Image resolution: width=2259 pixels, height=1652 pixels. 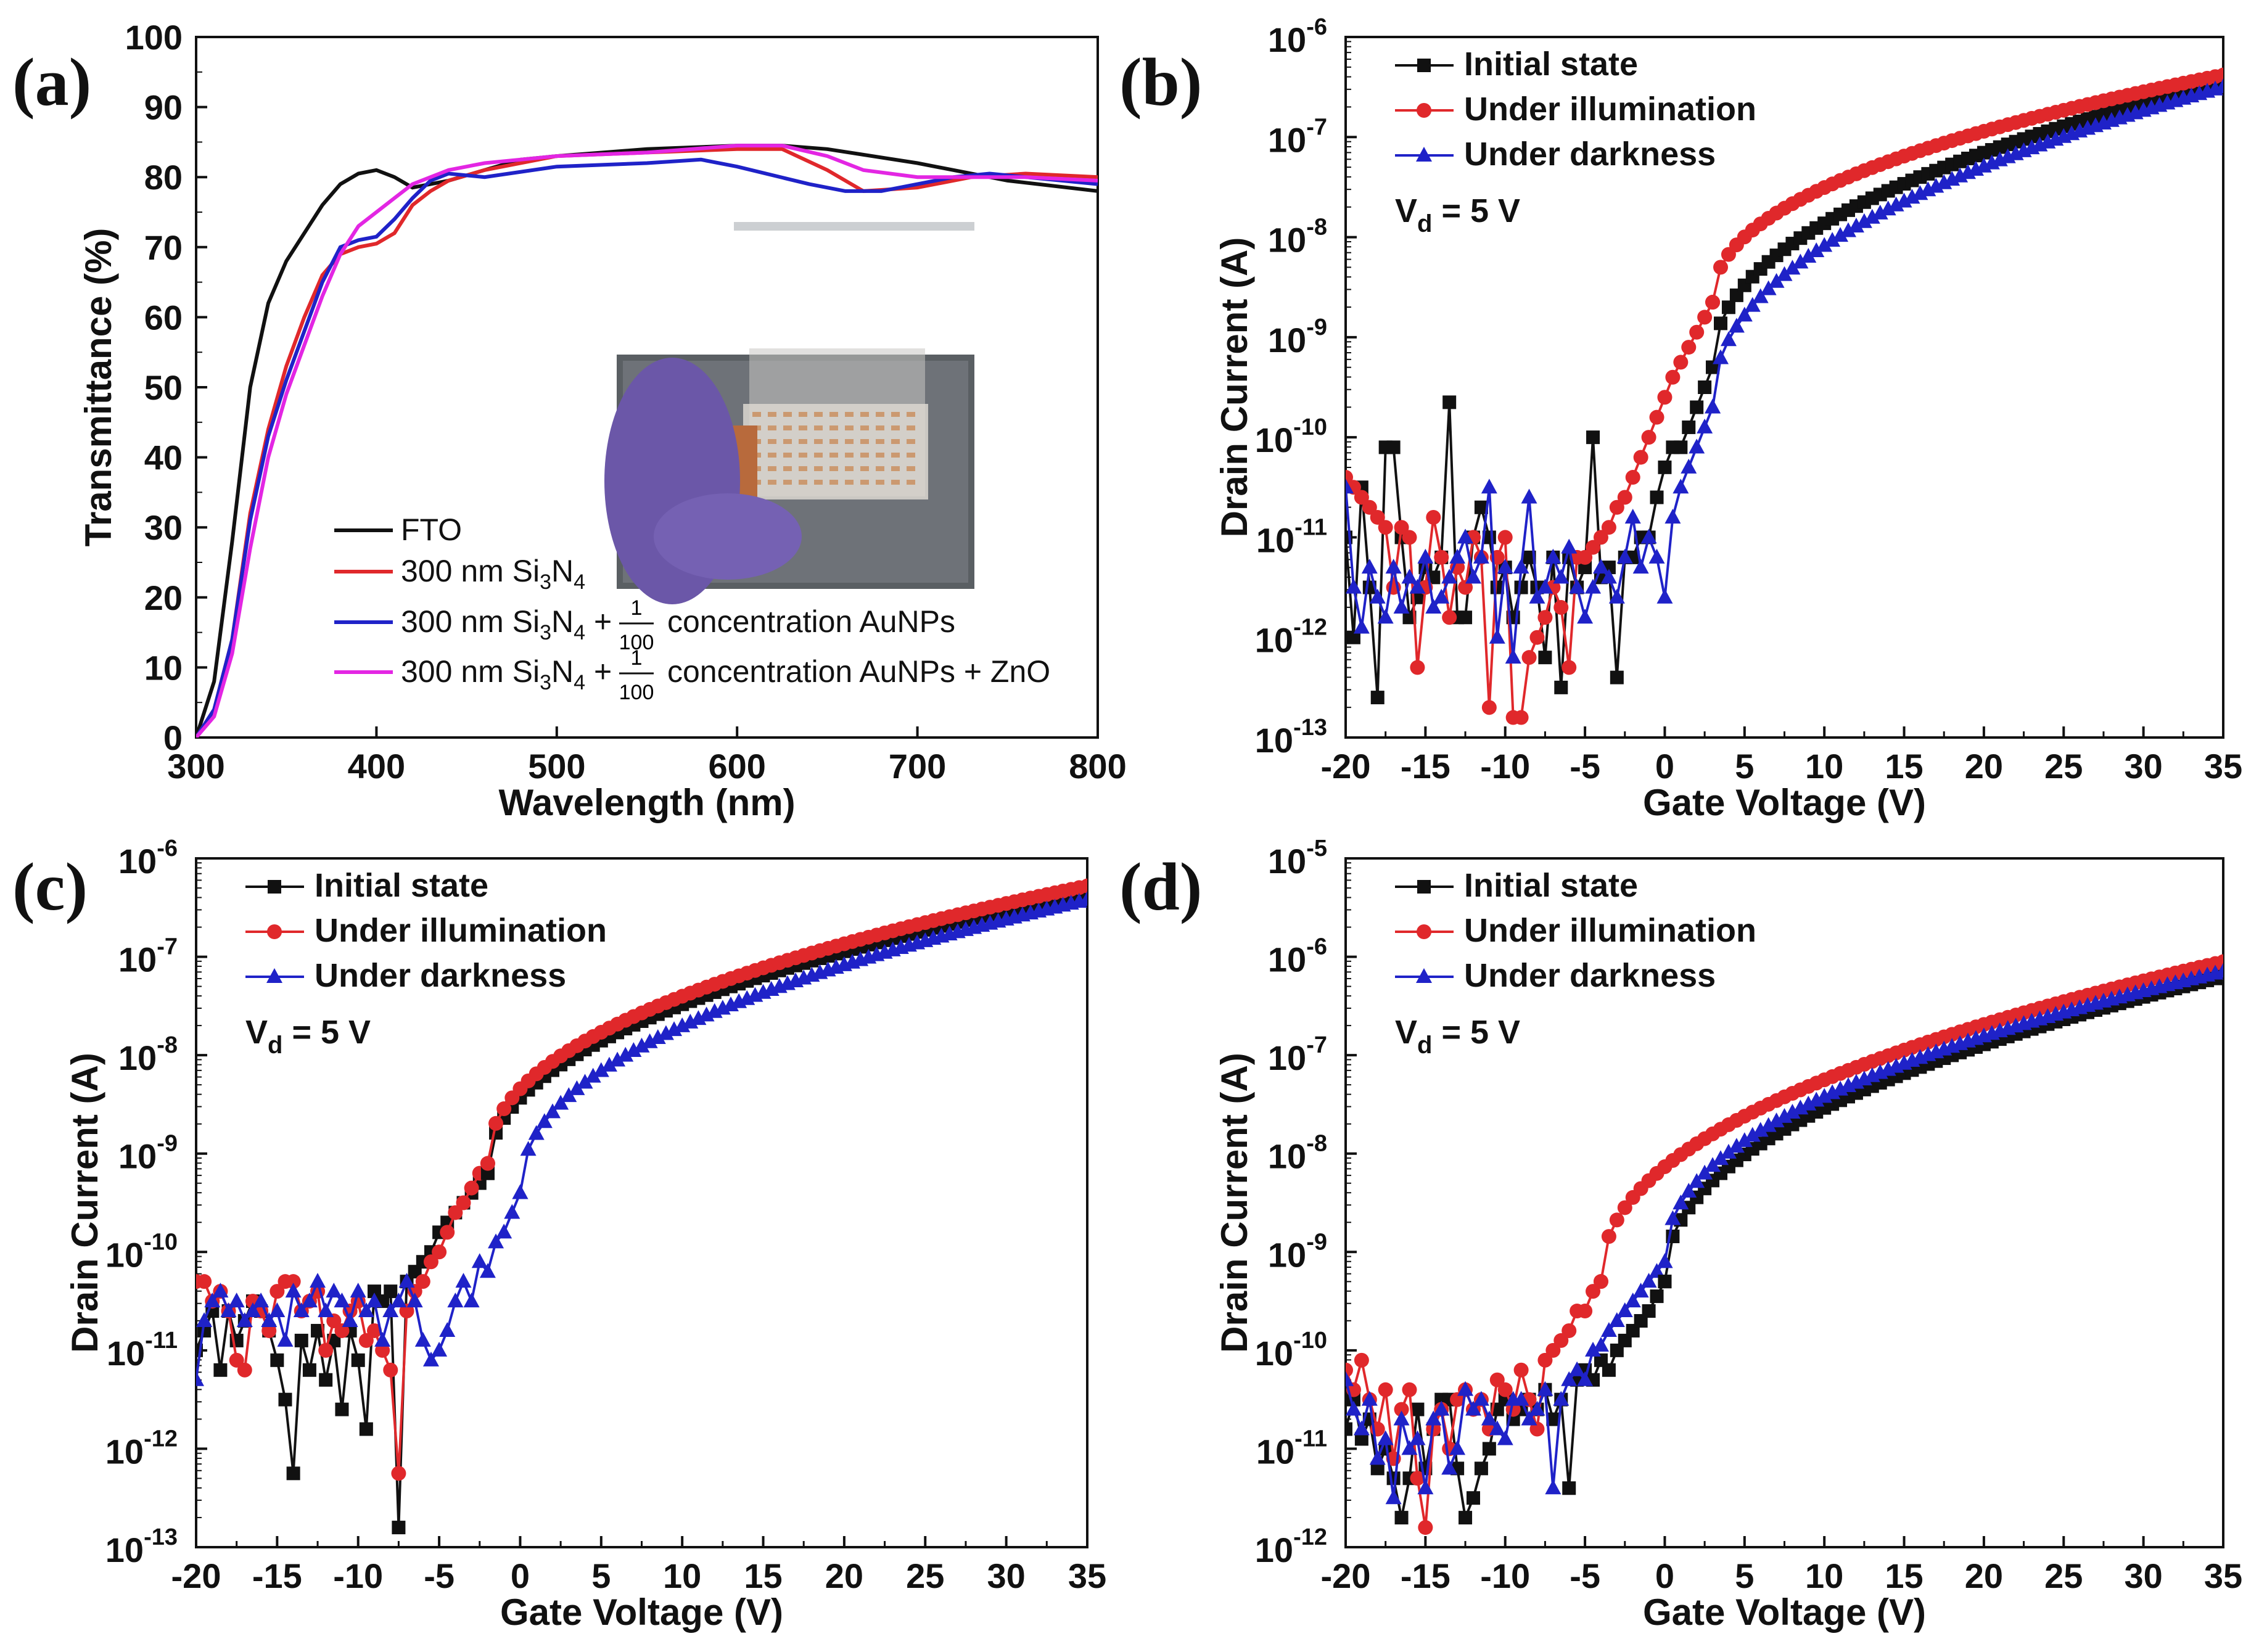 I want to click on curve-under-illumination, so click(x=1964, y=188).